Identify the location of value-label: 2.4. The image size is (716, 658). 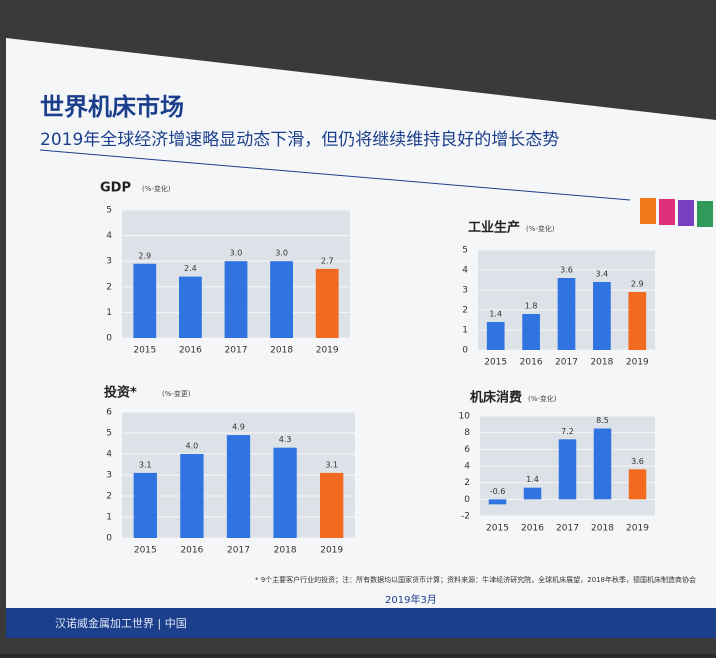
(190, 268).